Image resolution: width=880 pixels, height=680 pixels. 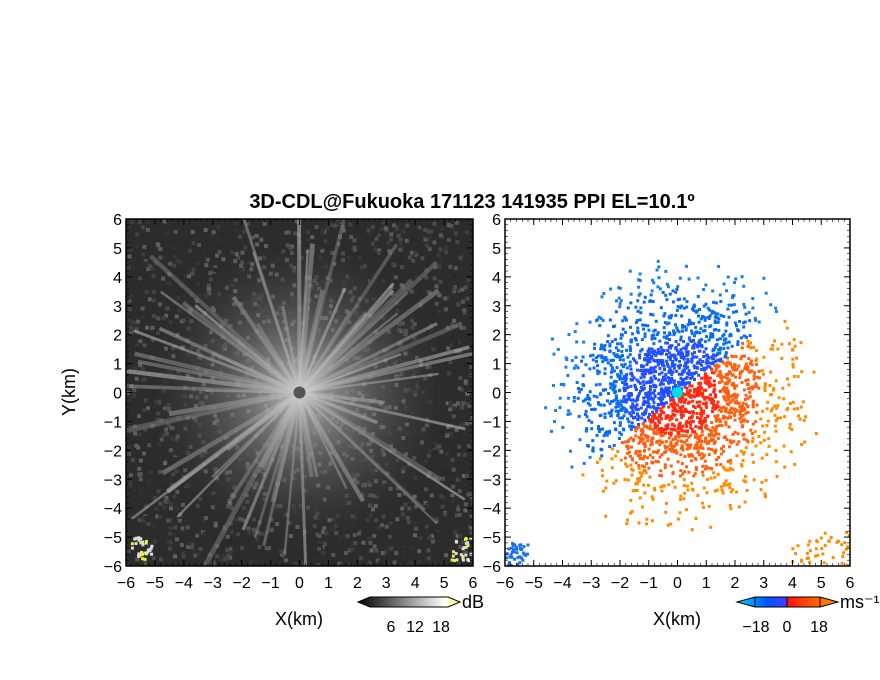 What do you see at coordinates (391, 627) in the screenshot?
I see `cb-left-tick-0: 6` at bounding box center [391, 627].